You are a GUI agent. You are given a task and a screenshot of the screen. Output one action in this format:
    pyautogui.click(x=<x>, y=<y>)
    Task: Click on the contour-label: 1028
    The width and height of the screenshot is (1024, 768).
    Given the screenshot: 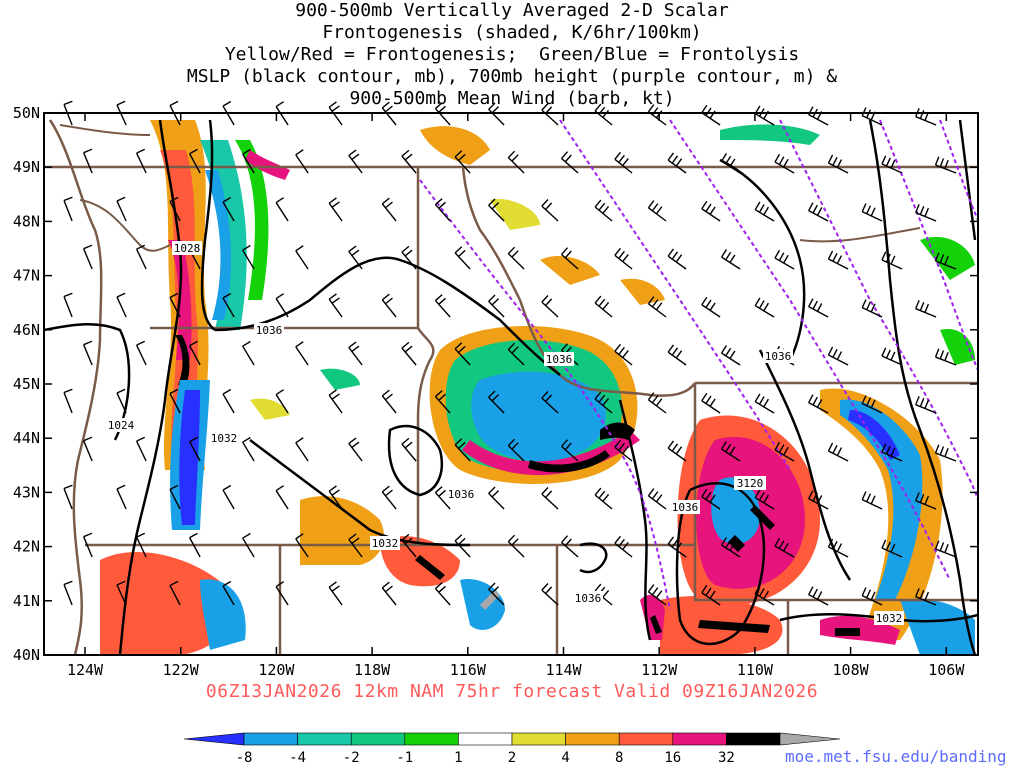 What is the action you would take?
    pyautogui.click(x=187, y=248)
    